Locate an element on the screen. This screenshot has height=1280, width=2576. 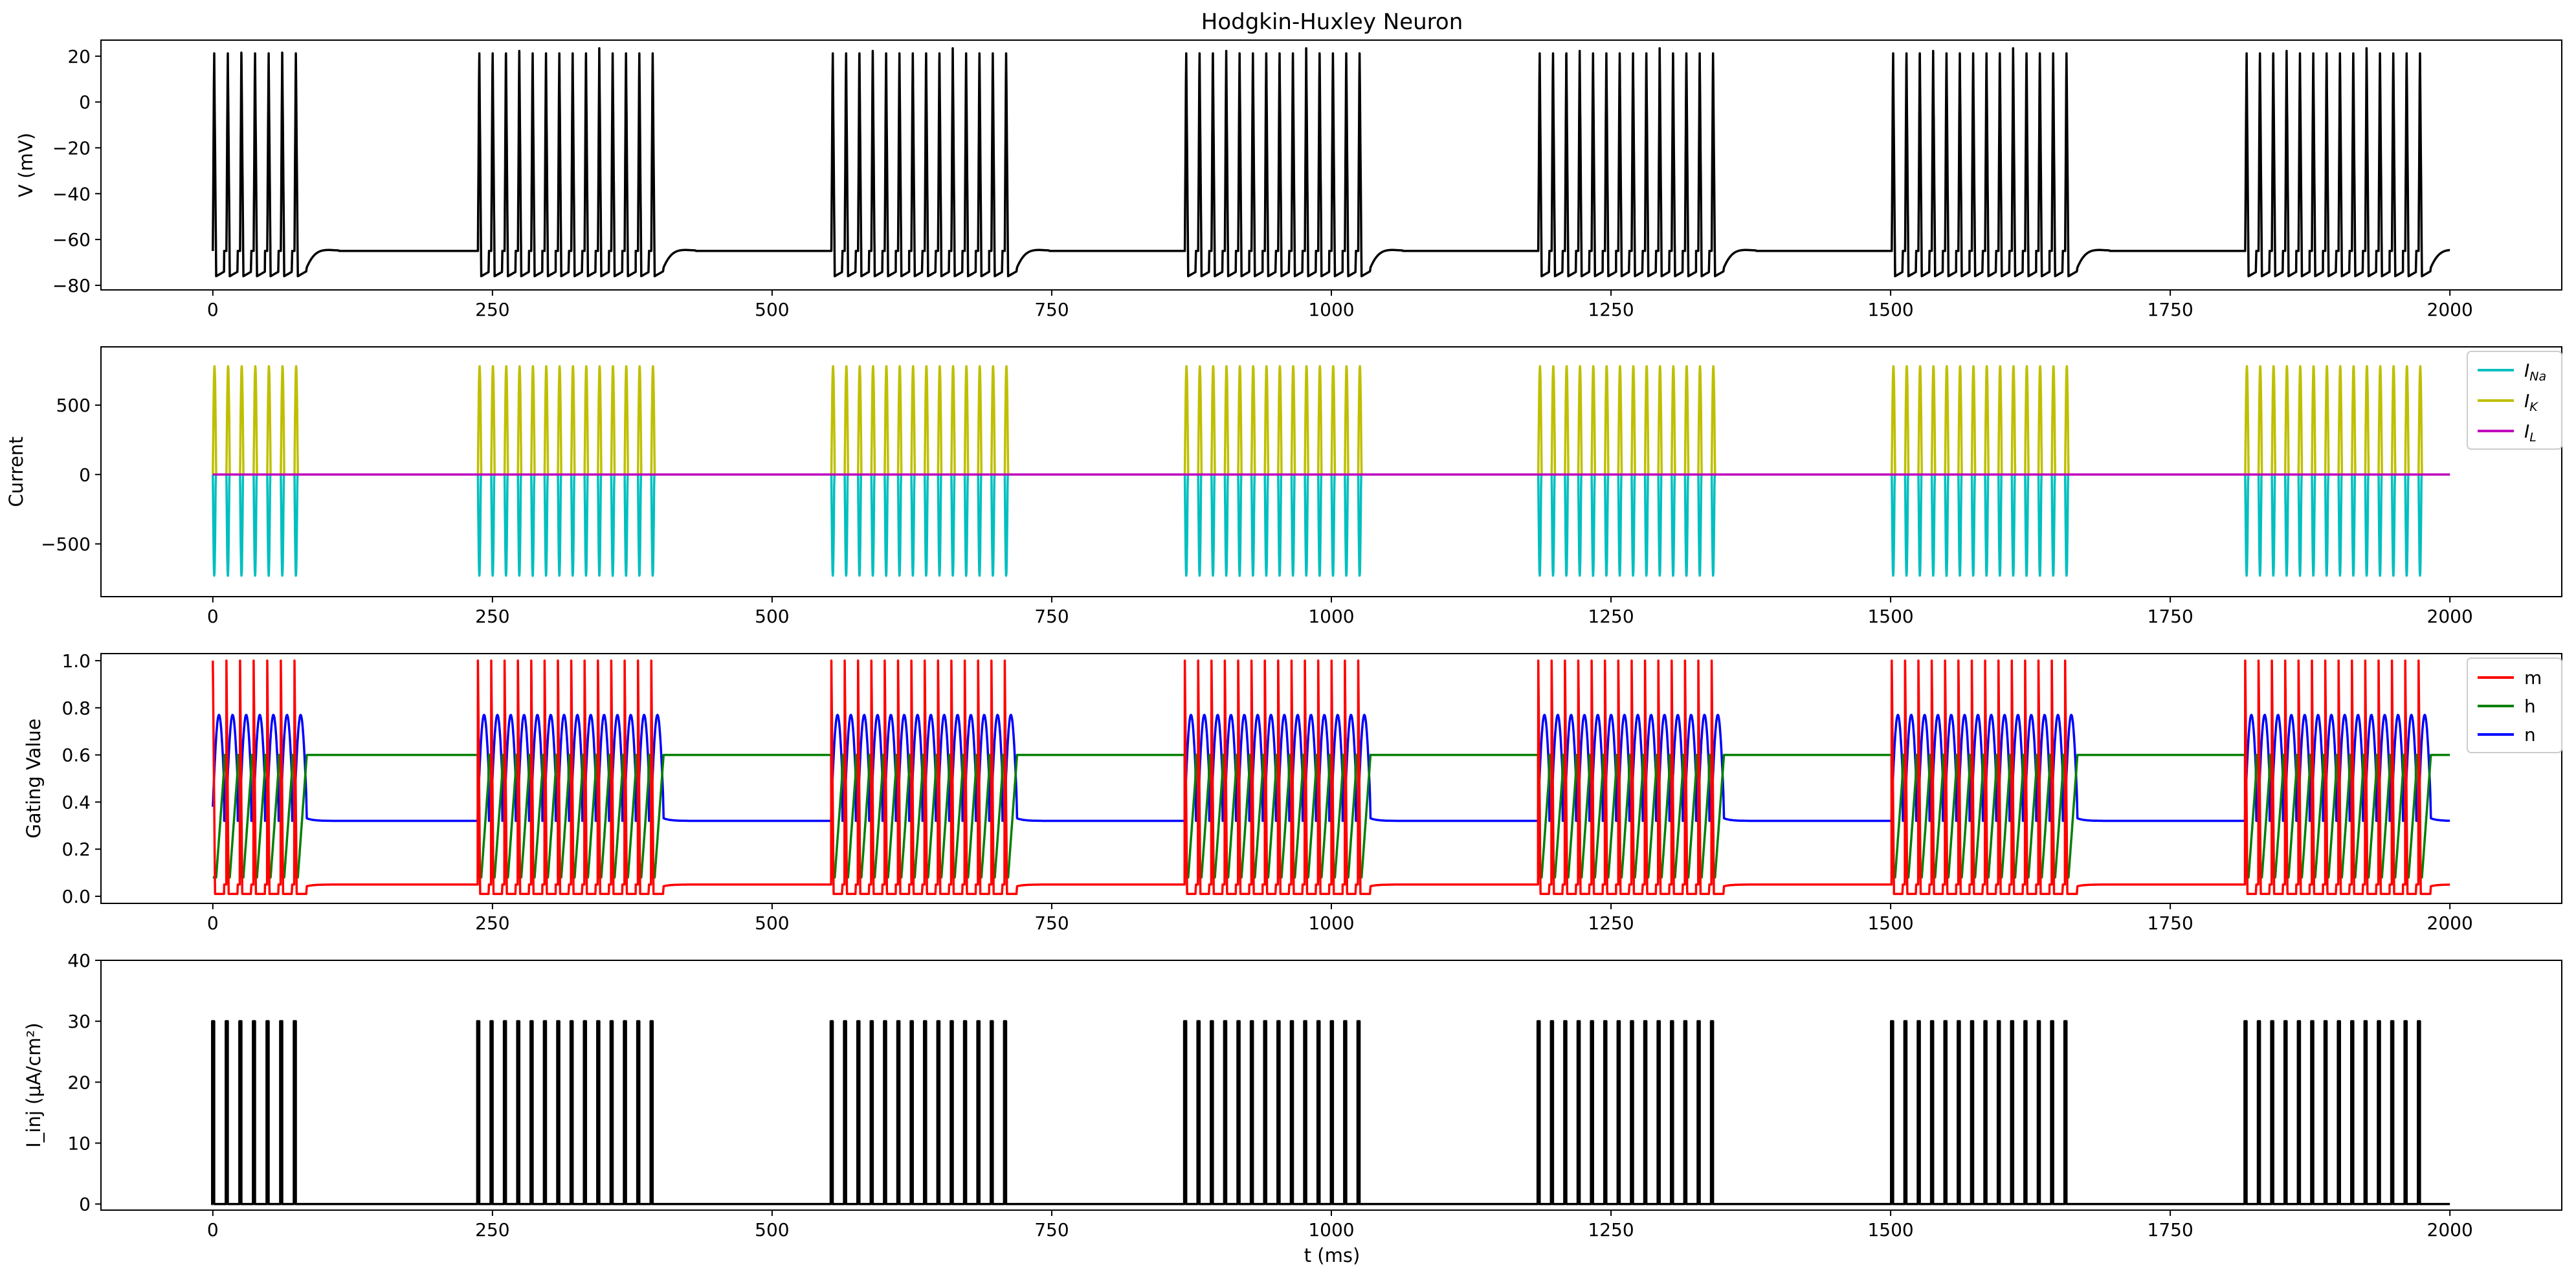
currents-legend: INa IK IL is located at coordinates (2514, 400).